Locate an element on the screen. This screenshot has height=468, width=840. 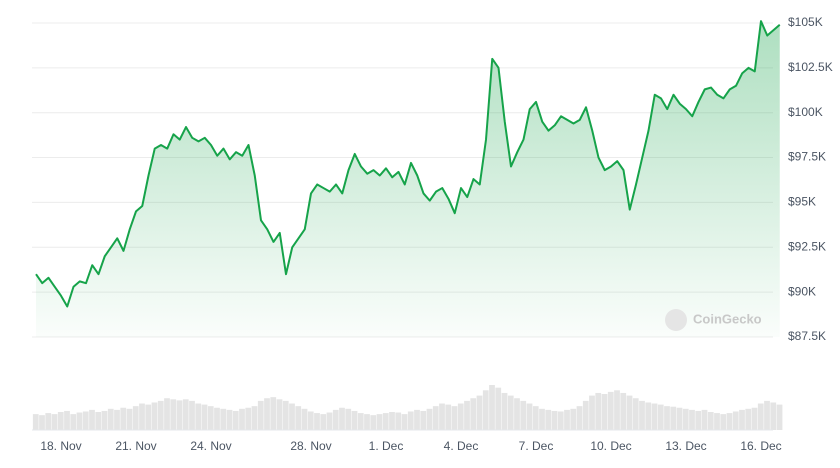
y-tick-label: $97.5K is located at coordinates (807, 157).